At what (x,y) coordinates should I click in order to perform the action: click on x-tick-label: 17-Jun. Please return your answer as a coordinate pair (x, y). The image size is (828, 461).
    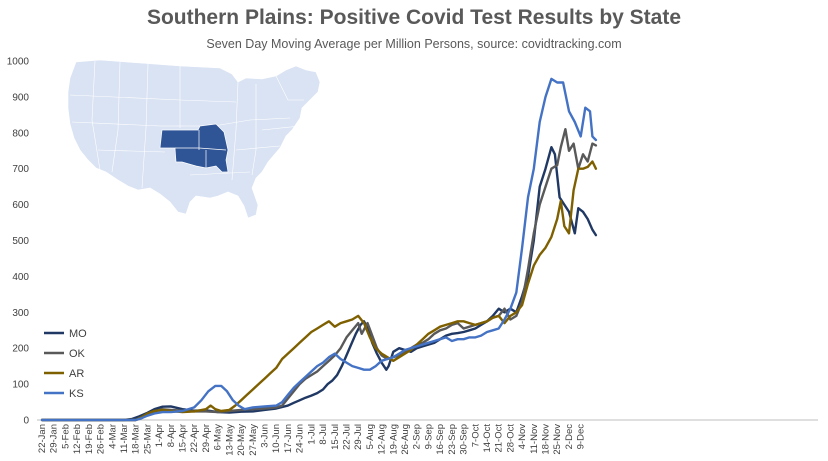
    Looking at the image, I should click on (288, 438).